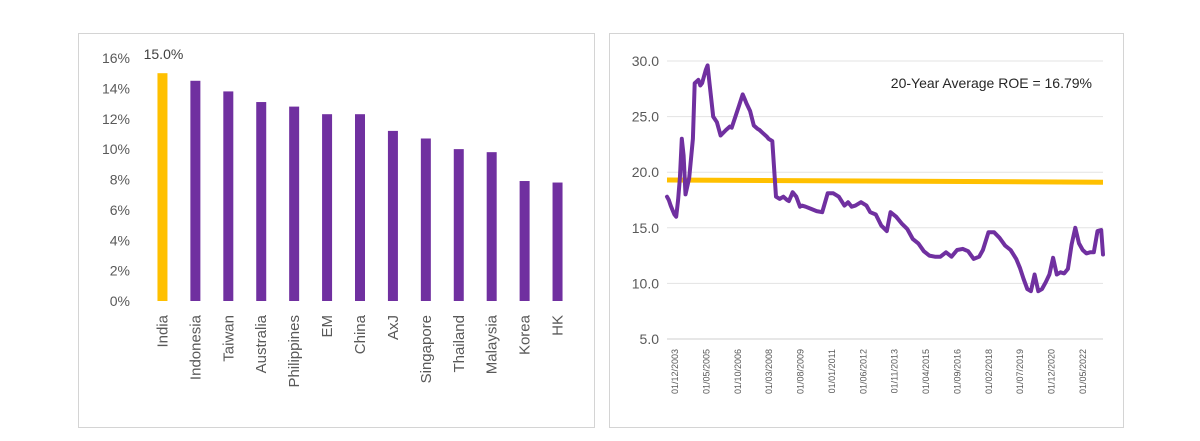 Image resolution: width=1200 pixels, height=441 pixels. I want to click on bar-taiwan, so click(228, 196).